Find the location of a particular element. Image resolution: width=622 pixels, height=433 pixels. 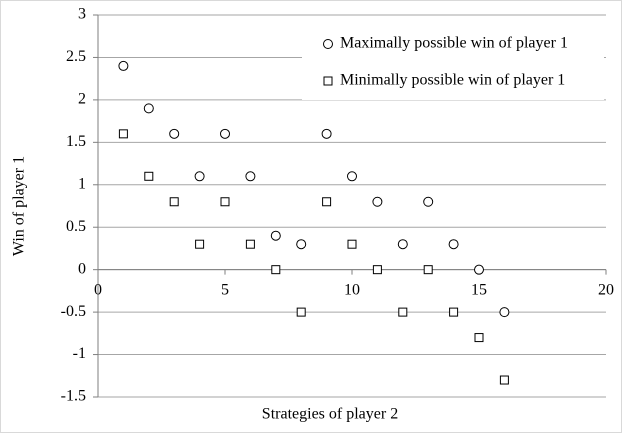

y-tick-label: -0.5 is located at coordinates (73, 311).